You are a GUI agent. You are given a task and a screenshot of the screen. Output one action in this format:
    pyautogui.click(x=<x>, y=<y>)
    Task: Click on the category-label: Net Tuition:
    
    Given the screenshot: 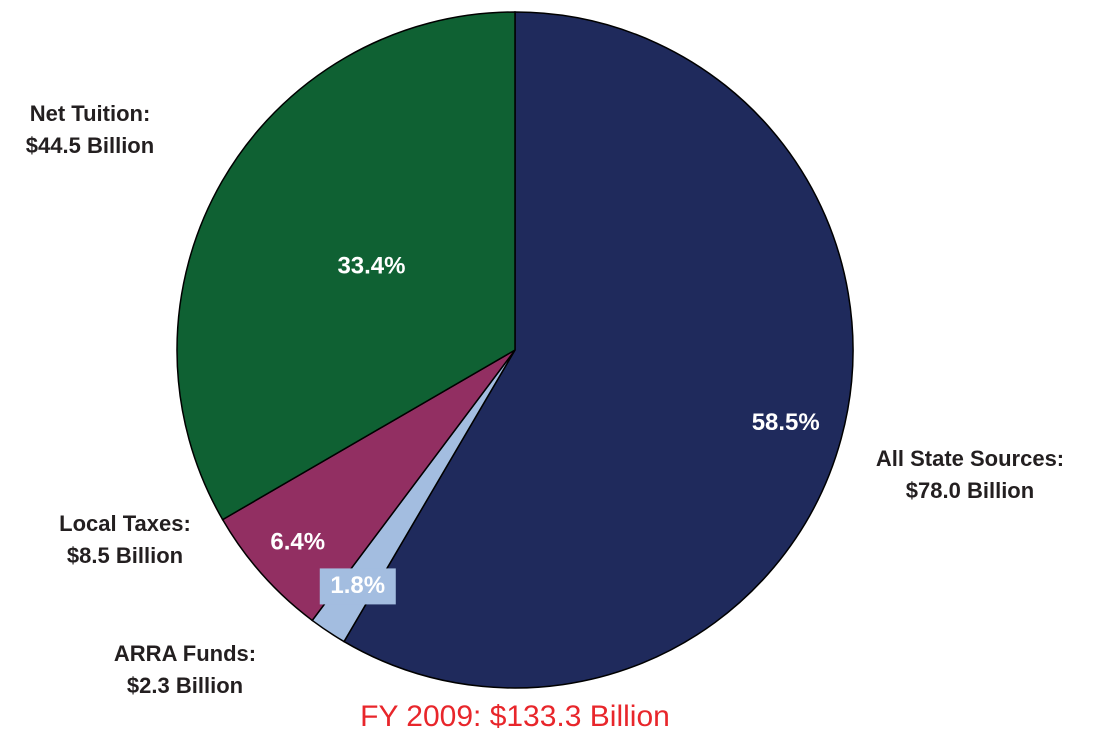 What is the action you would take?
    pyautogui.click(x=90, y=113)
    